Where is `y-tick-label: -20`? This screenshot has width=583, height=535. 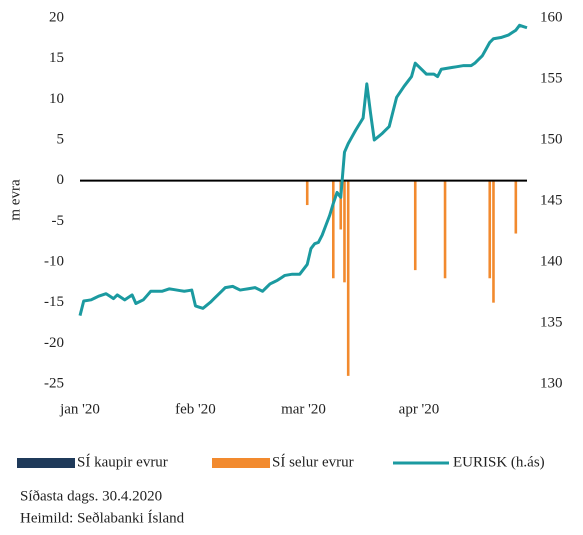 y-tick-label: -20 is located at coordinates (54, 343).